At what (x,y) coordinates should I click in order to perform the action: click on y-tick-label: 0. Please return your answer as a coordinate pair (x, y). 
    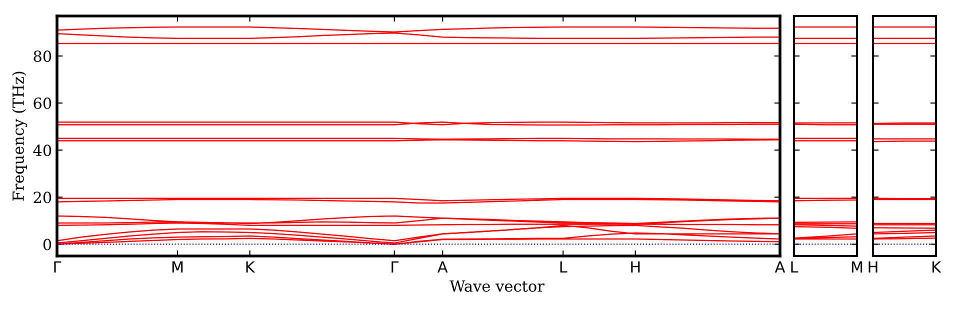
    Looking at the image, I should click on (47, 244).